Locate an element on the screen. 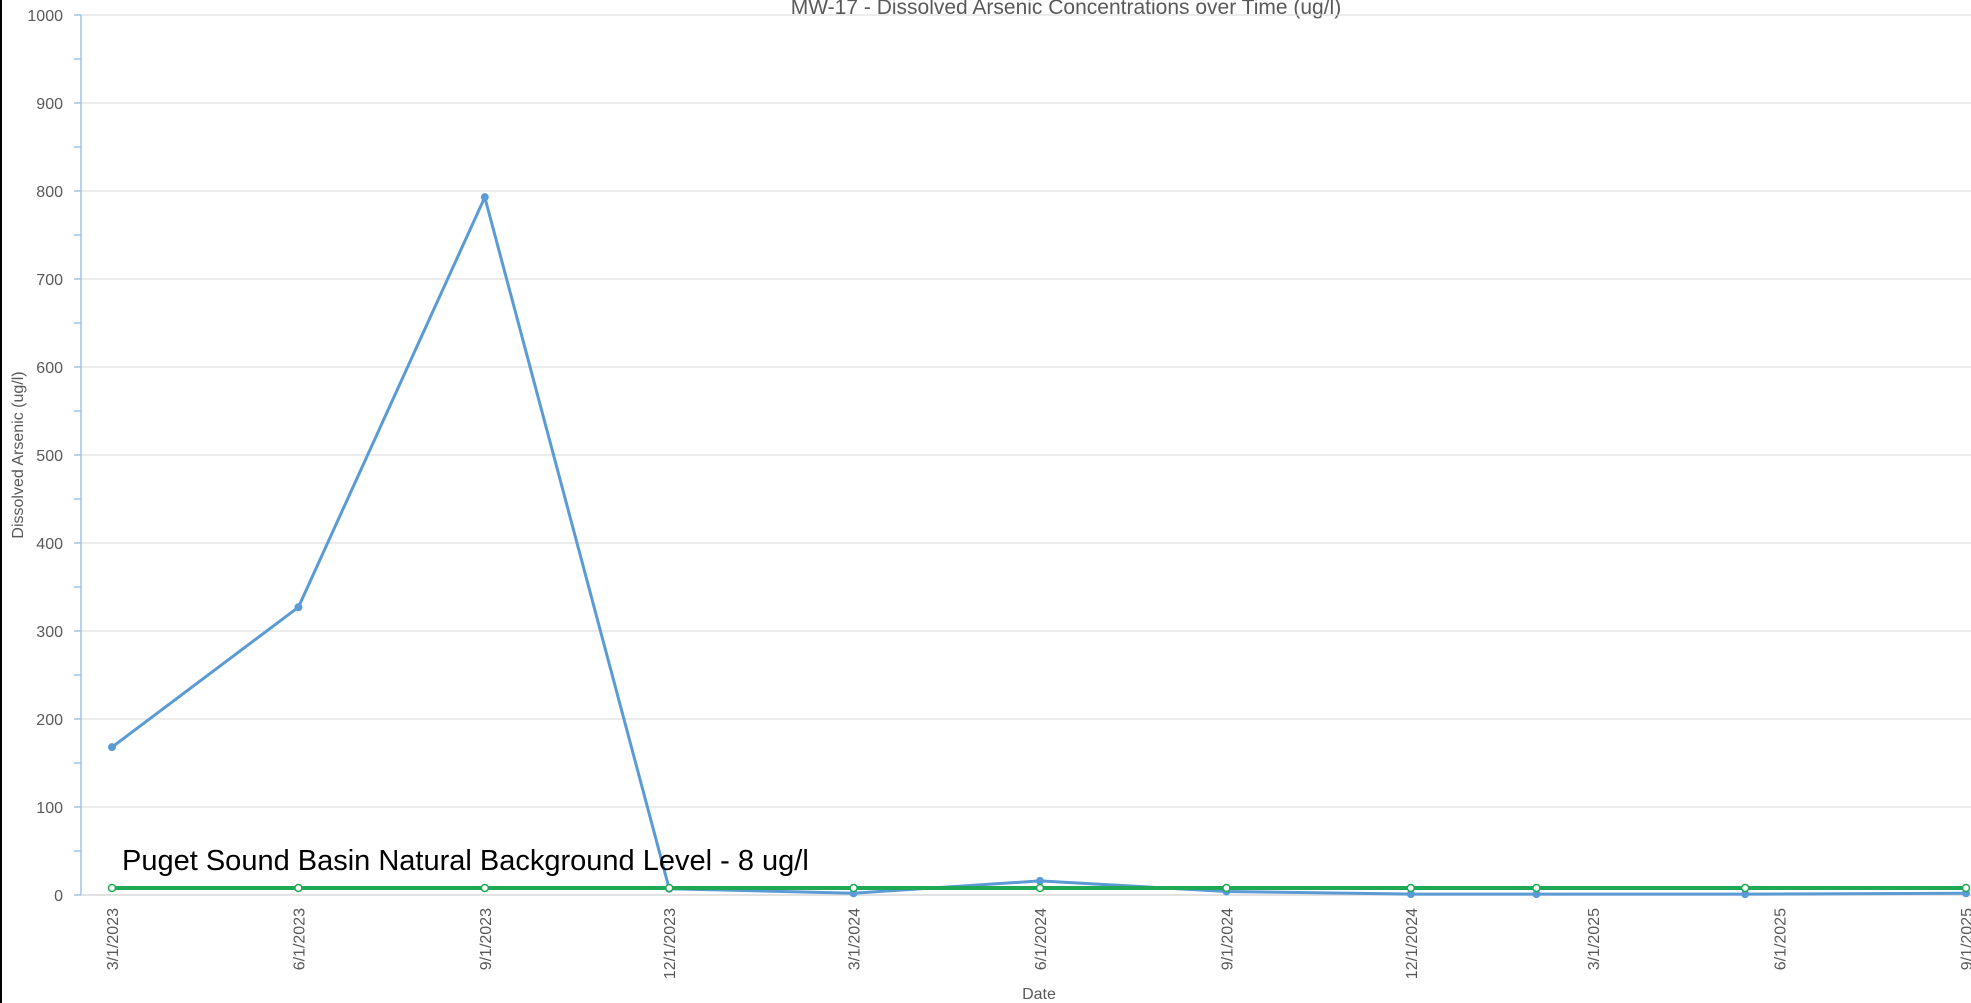  y-tick-label-4: 400 is located at coordinates (49, 544).